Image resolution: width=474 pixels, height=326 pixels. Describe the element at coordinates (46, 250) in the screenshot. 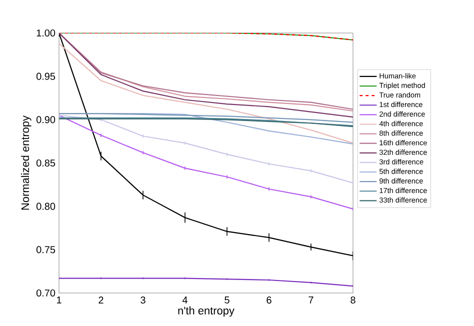

I see `y-tick-label: 0.75` at that location.